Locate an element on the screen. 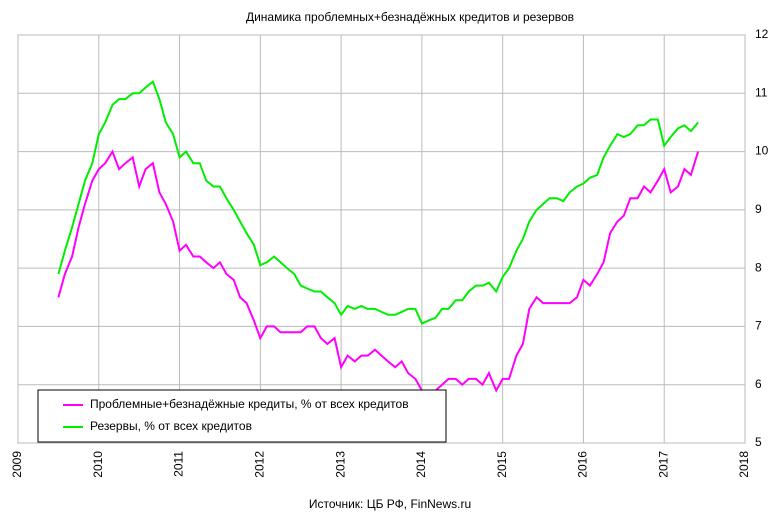  y-tick-label: 12 is located at coordinates (762, 34).